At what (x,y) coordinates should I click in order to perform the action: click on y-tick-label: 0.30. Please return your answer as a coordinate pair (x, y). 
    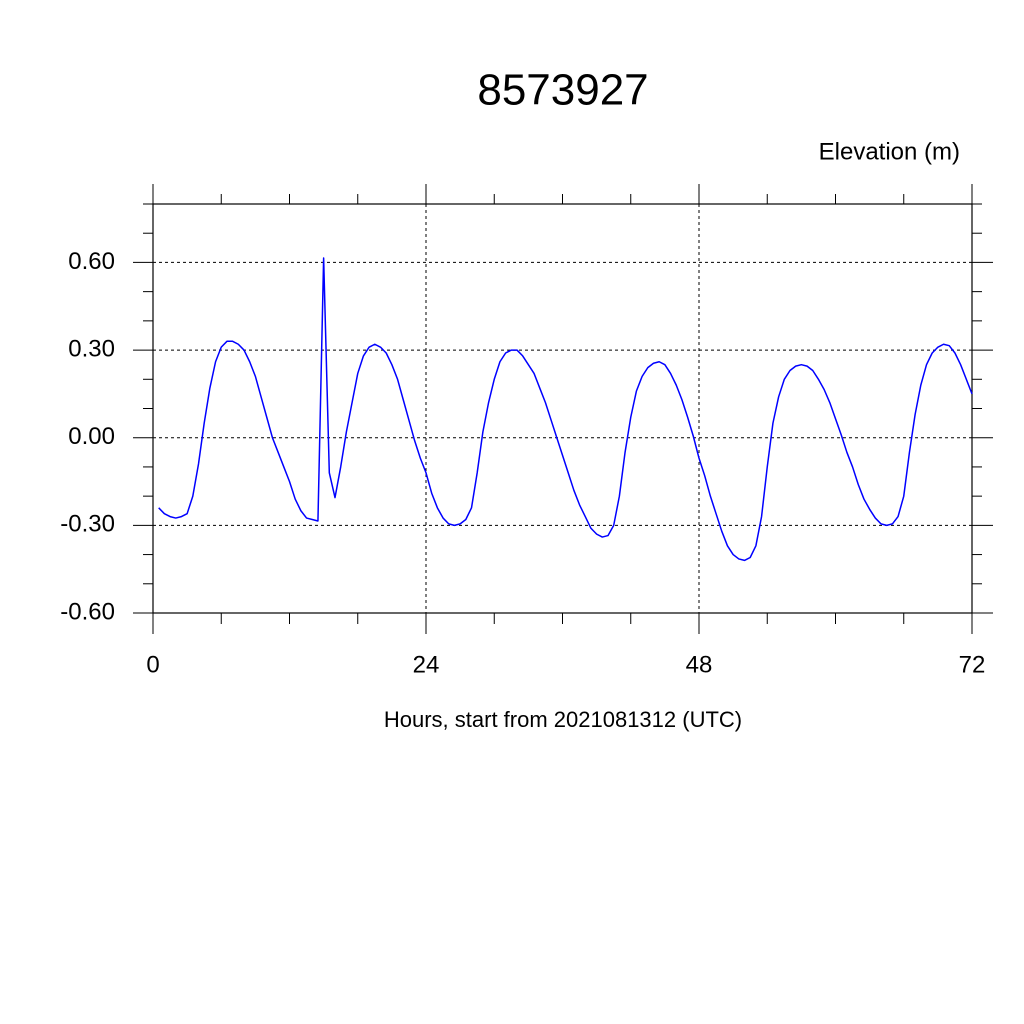
    Looking at the image, I should click on (91, 348).